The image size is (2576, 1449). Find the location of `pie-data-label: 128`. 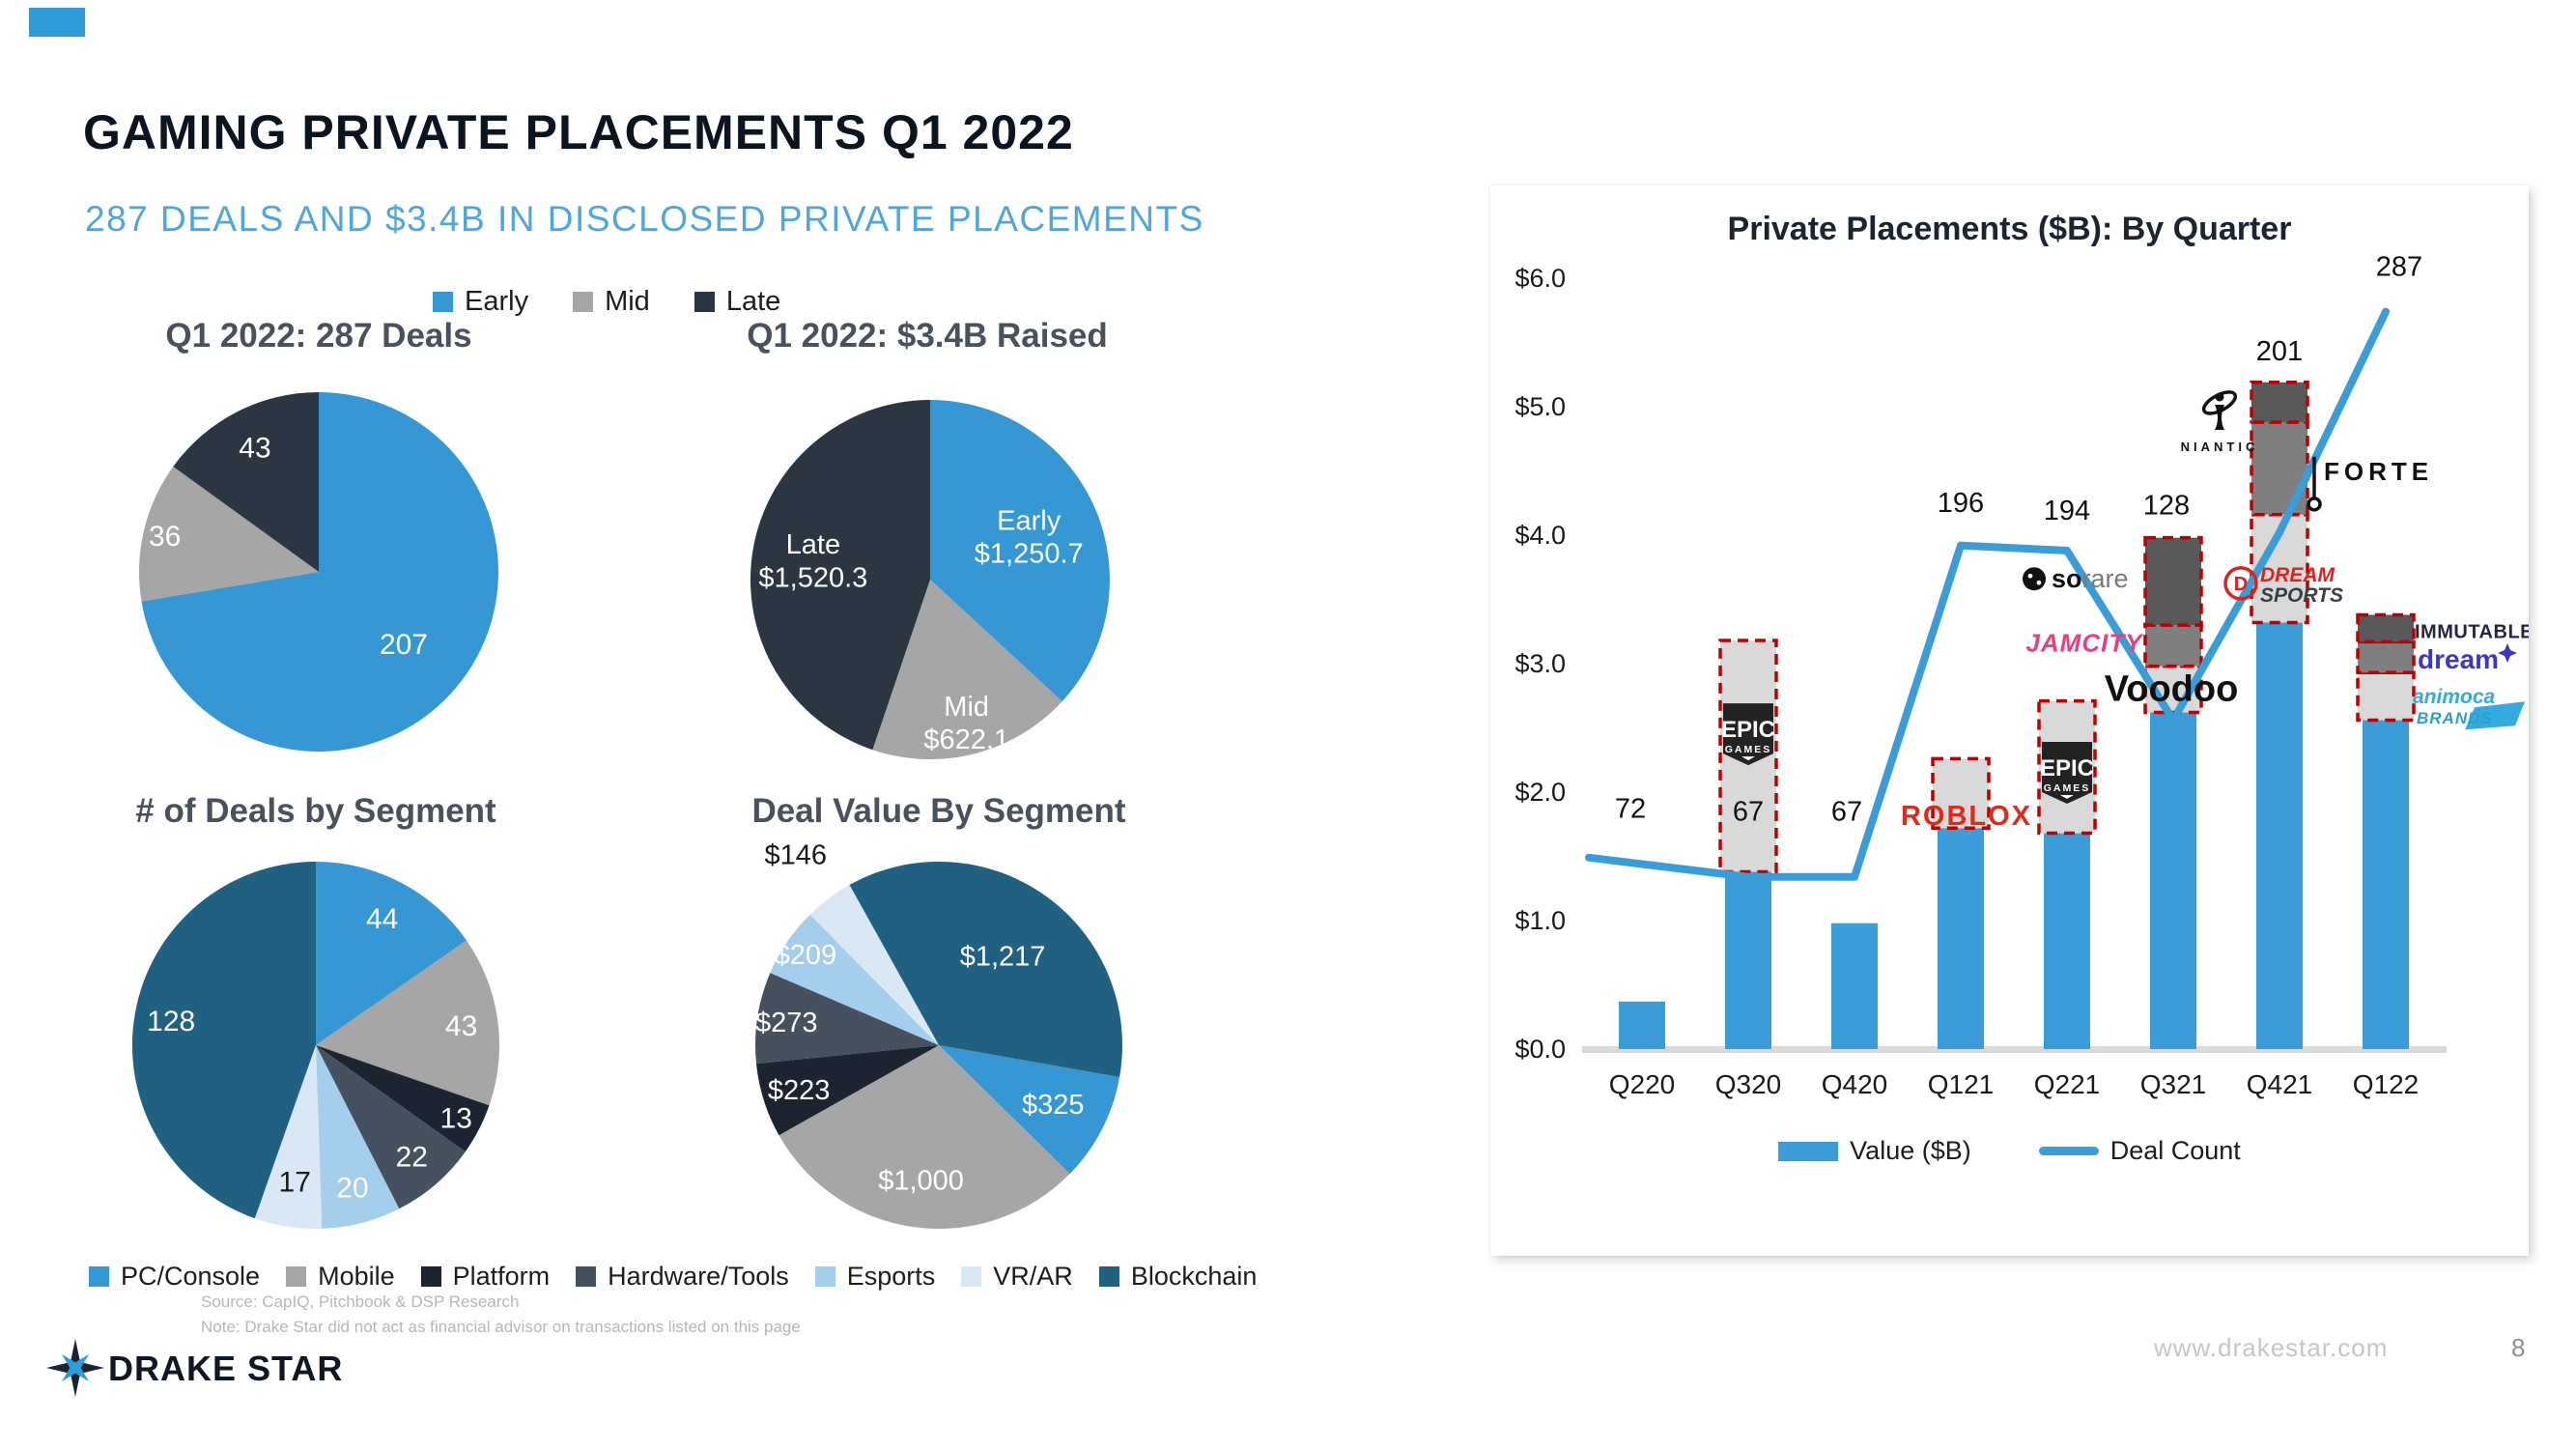

pie-data-label: 128 is located at coordinates (171, 1021).